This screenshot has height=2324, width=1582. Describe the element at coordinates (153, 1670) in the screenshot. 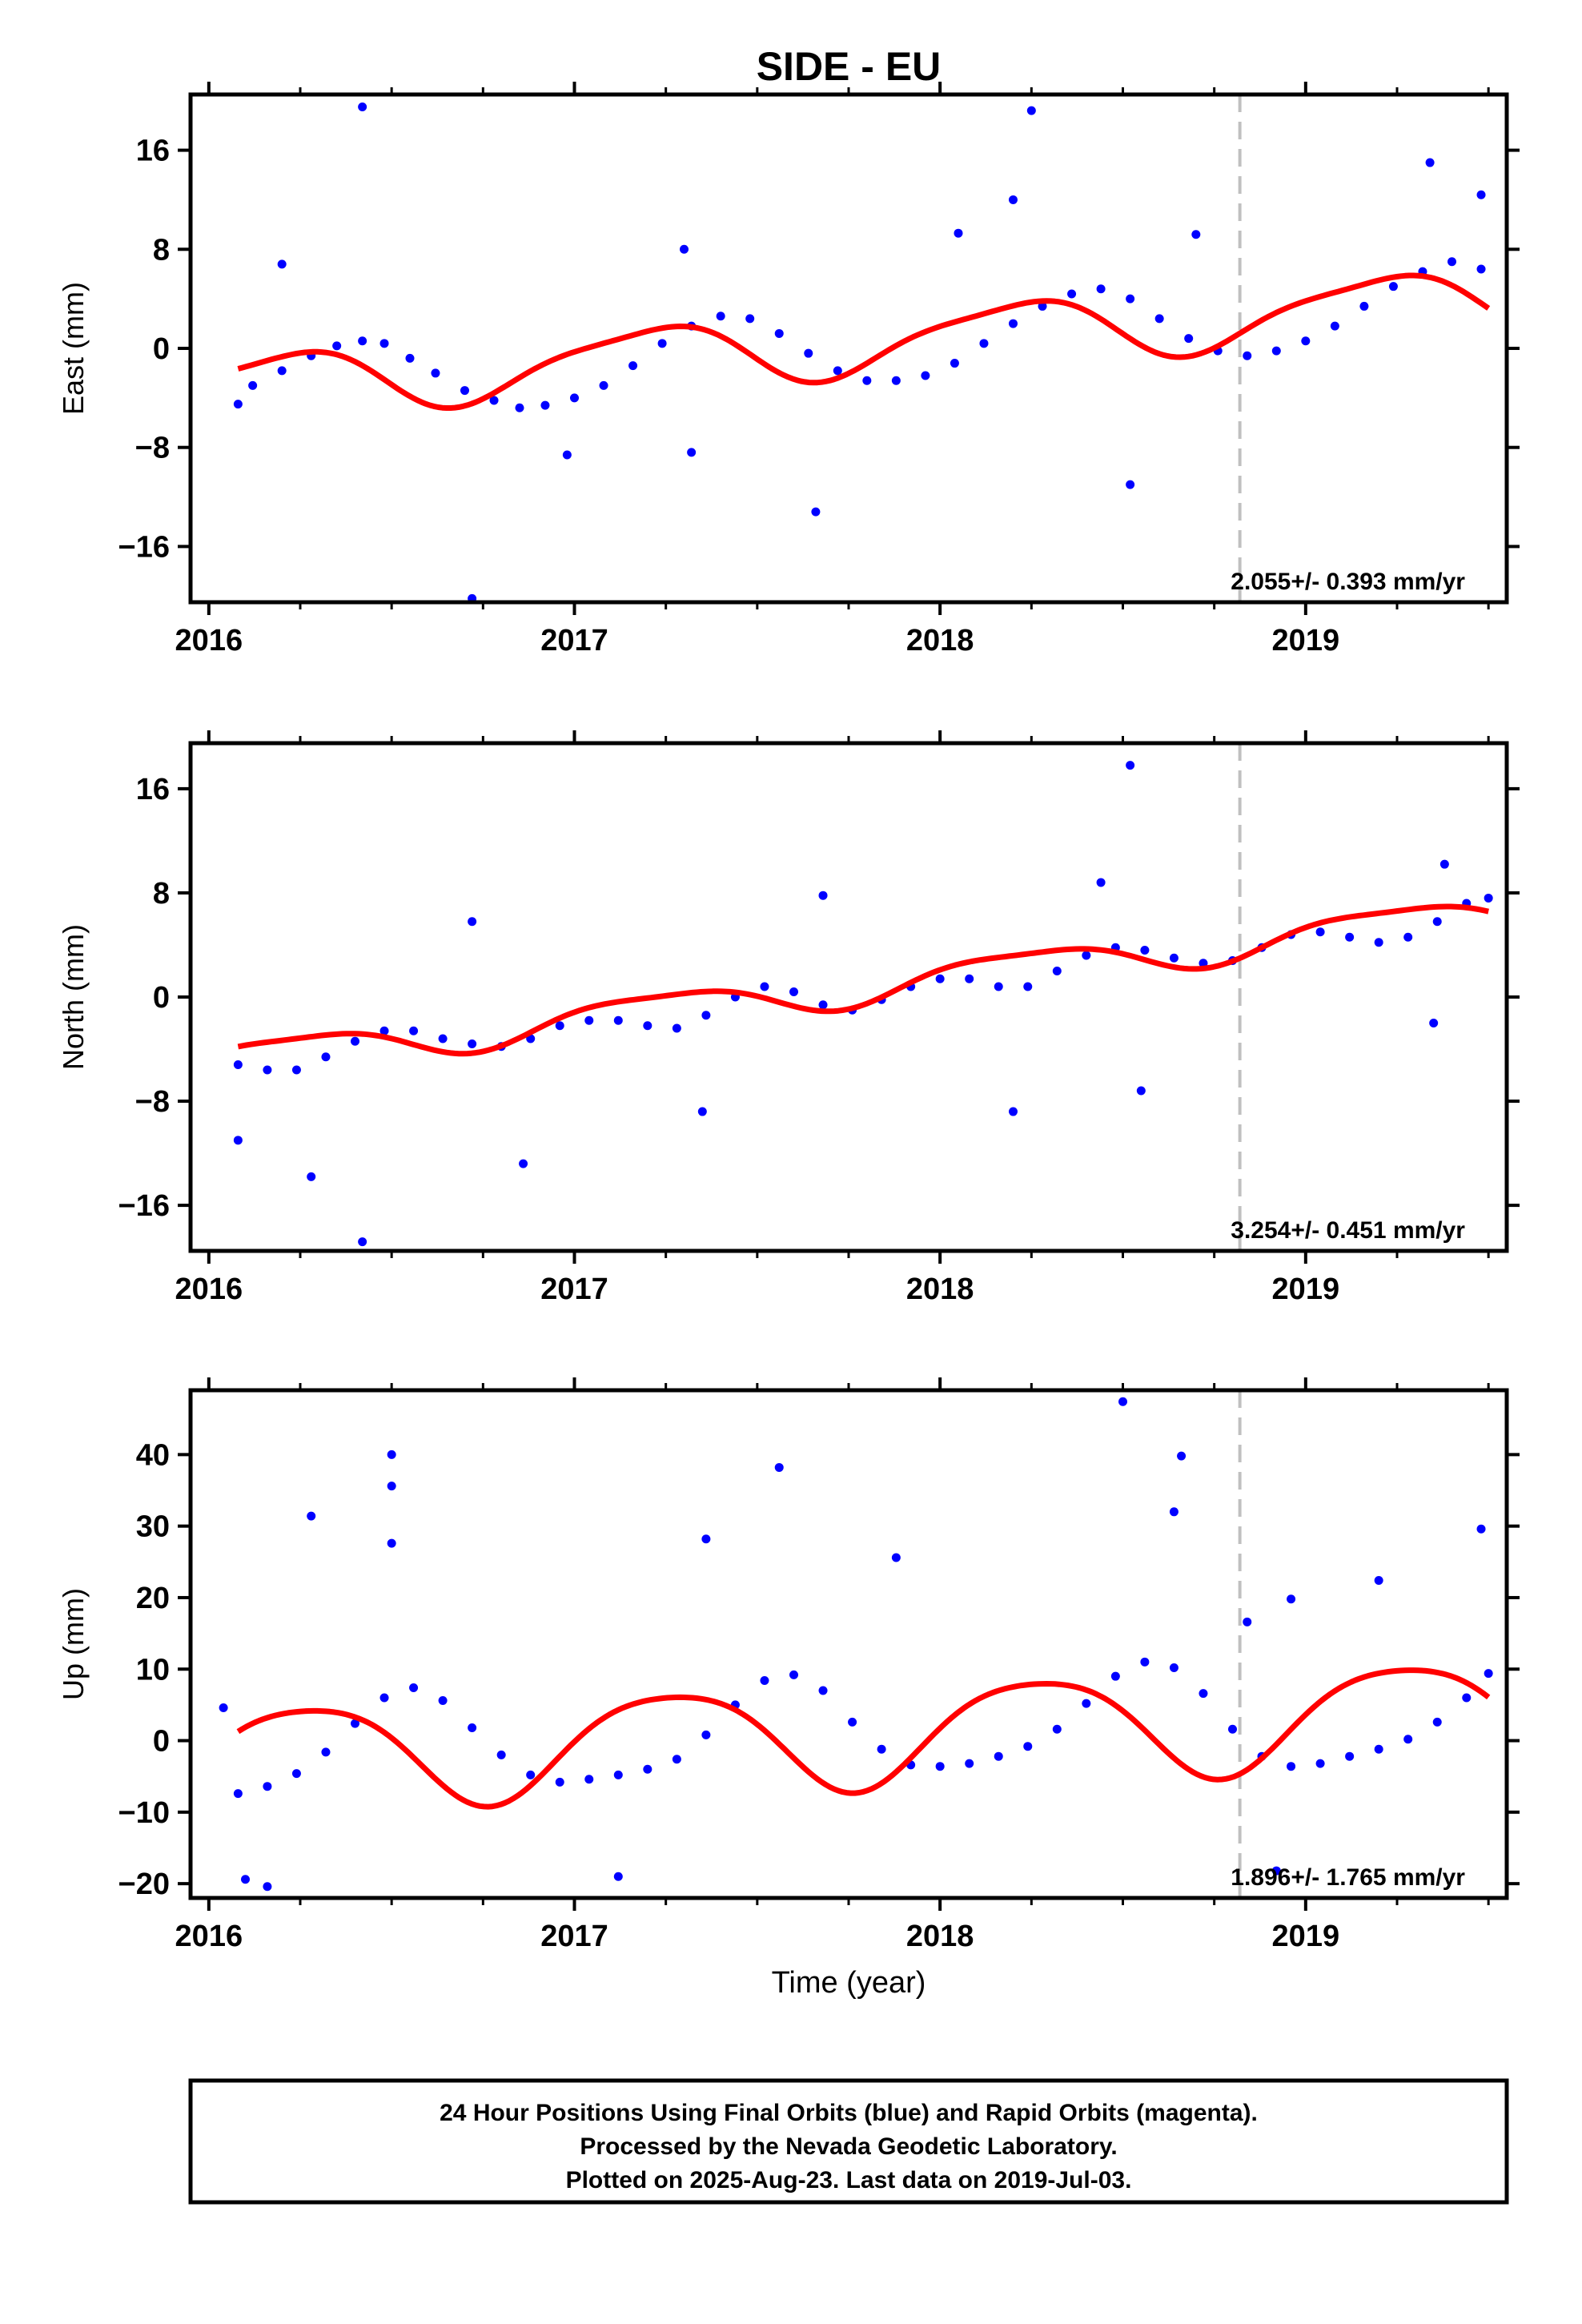

I see `y-tick-label: 10` at that location.